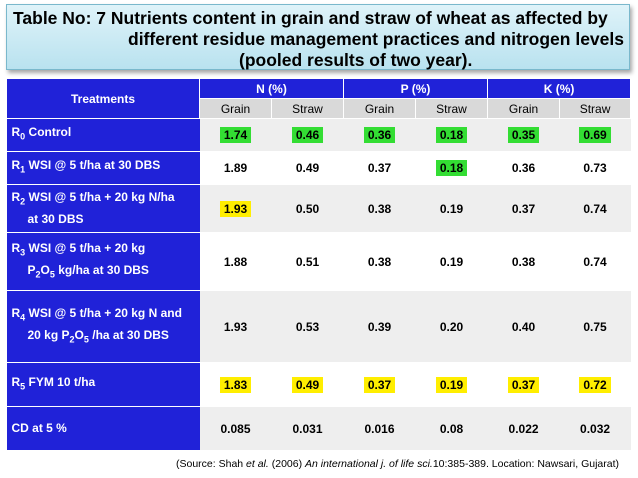 The image size is (638, 478). I want to click on table-cell: 0.08, so click(451, 428).